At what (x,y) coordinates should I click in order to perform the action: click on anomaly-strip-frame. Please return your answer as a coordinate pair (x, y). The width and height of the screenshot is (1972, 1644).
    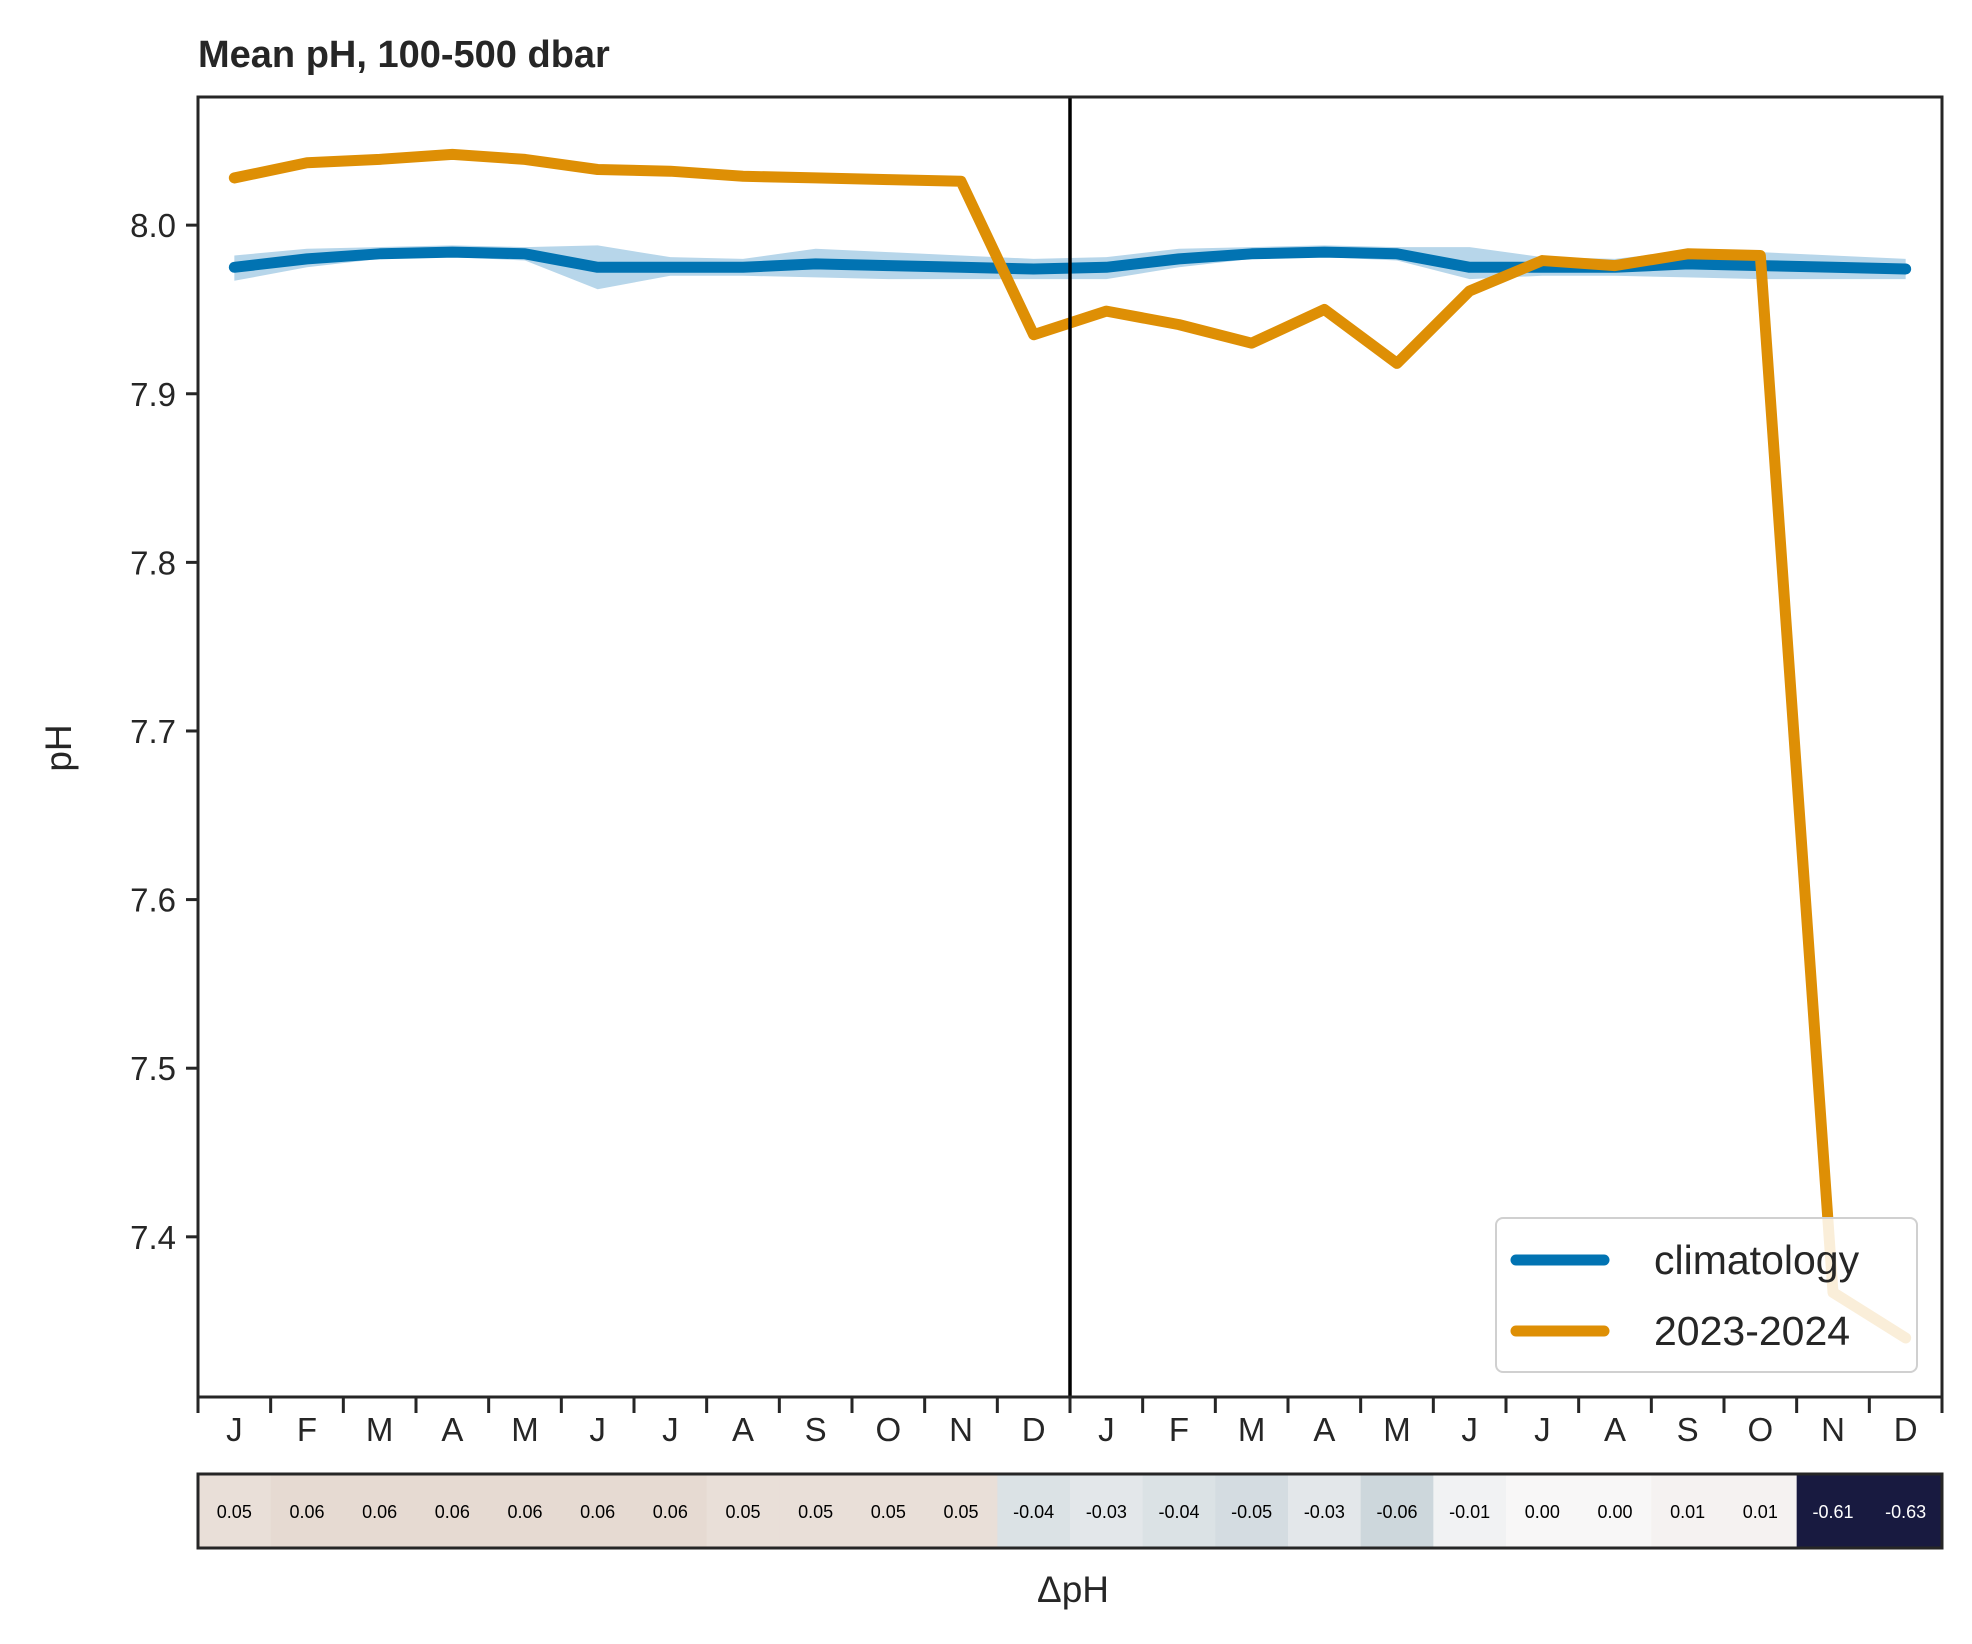
    Looking at the image, I should click on (1070, 1511).